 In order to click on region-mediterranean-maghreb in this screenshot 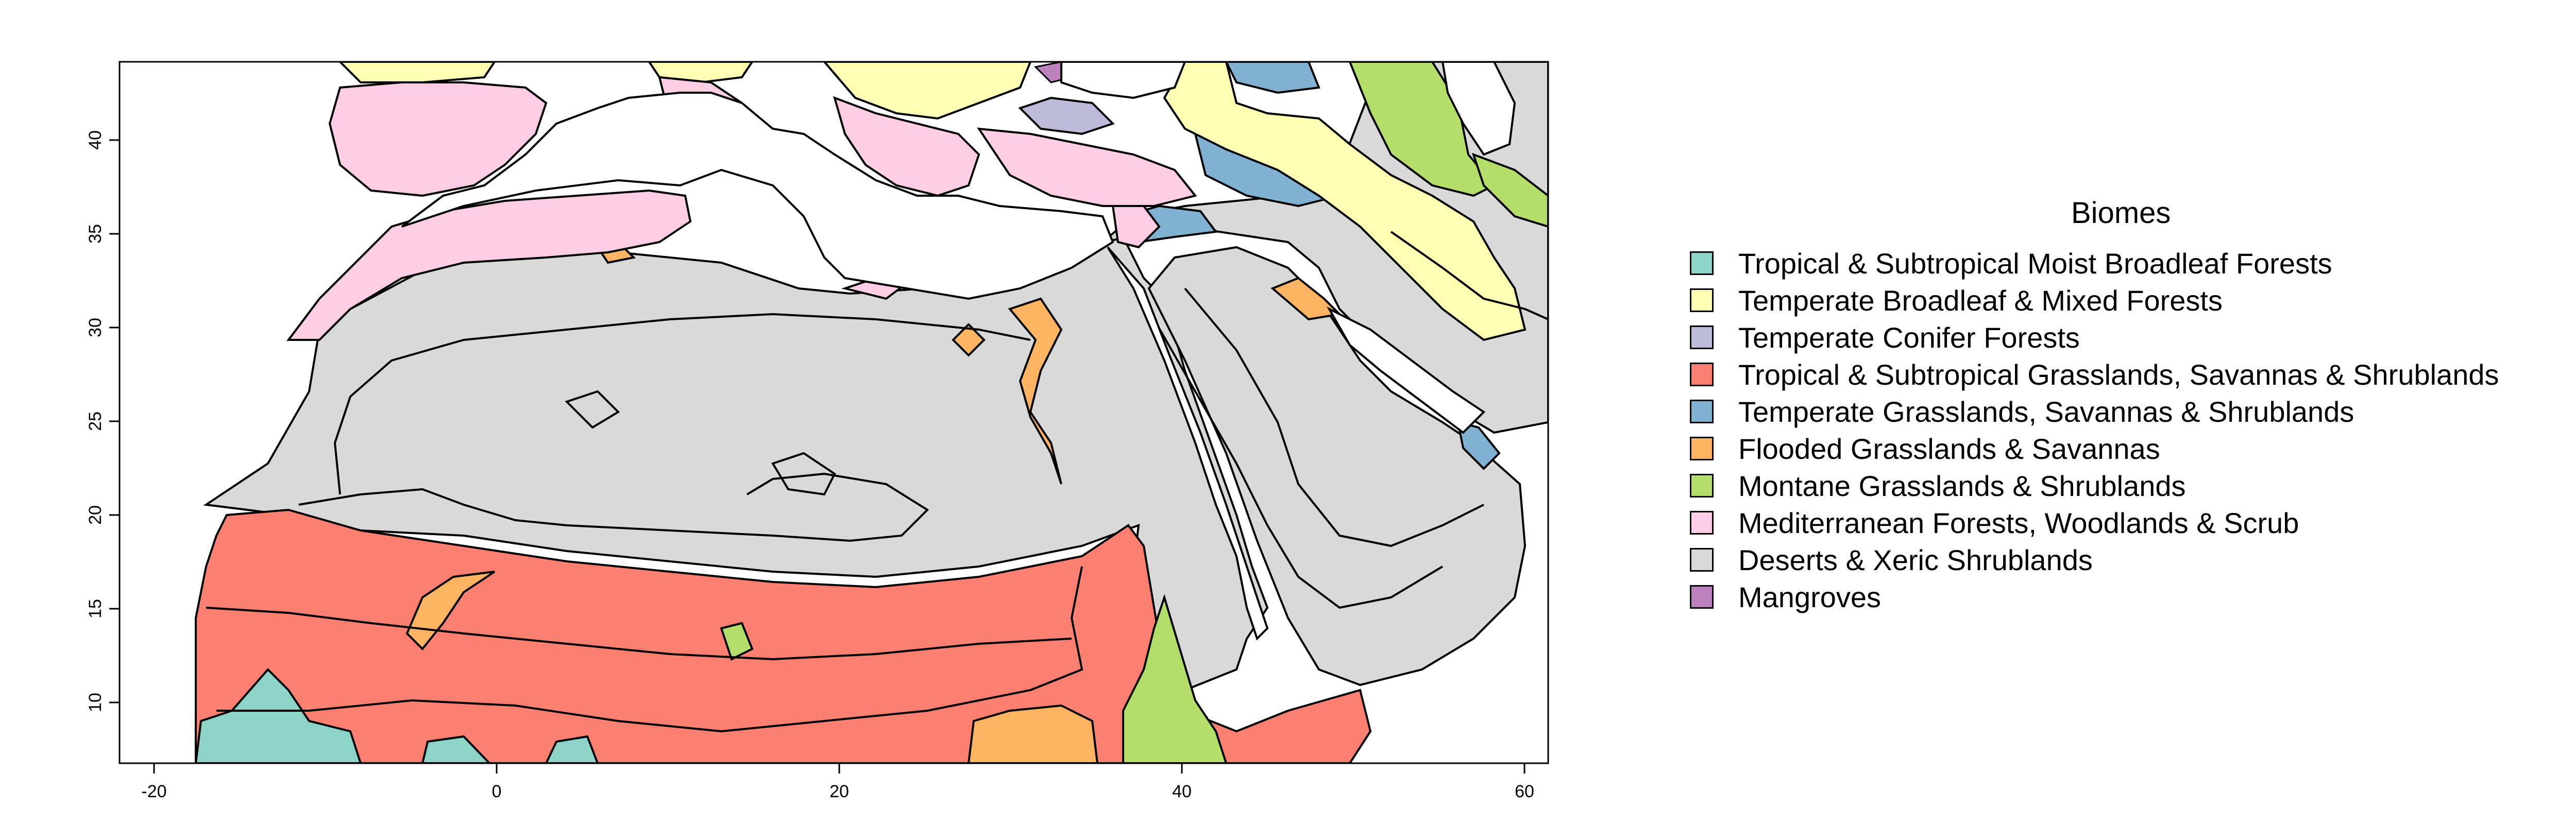, I will do `click(489, 265)`.